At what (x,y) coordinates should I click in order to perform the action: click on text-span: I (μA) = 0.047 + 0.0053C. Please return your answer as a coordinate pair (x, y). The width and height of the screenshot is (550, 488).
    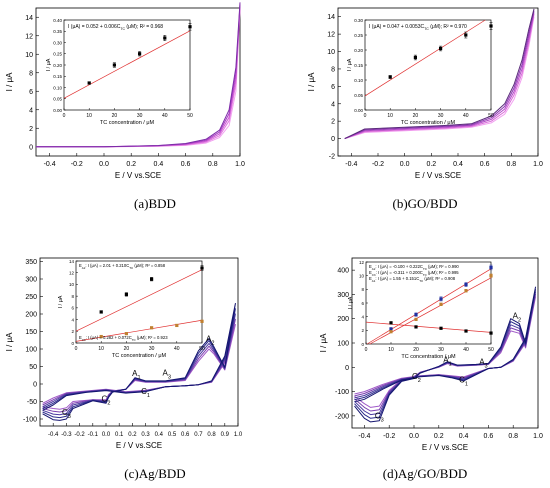
    Looking at the image, I should click on (397, 27).